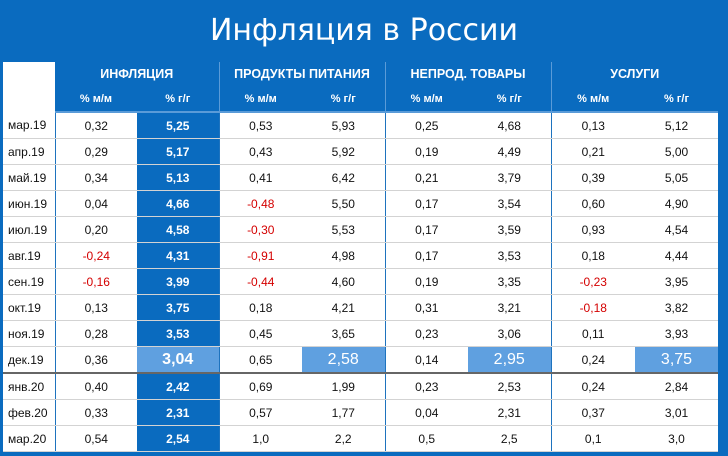 This screenshot has width=728, height=456. I want to click on row-month: окт.19, so click(29, 307).